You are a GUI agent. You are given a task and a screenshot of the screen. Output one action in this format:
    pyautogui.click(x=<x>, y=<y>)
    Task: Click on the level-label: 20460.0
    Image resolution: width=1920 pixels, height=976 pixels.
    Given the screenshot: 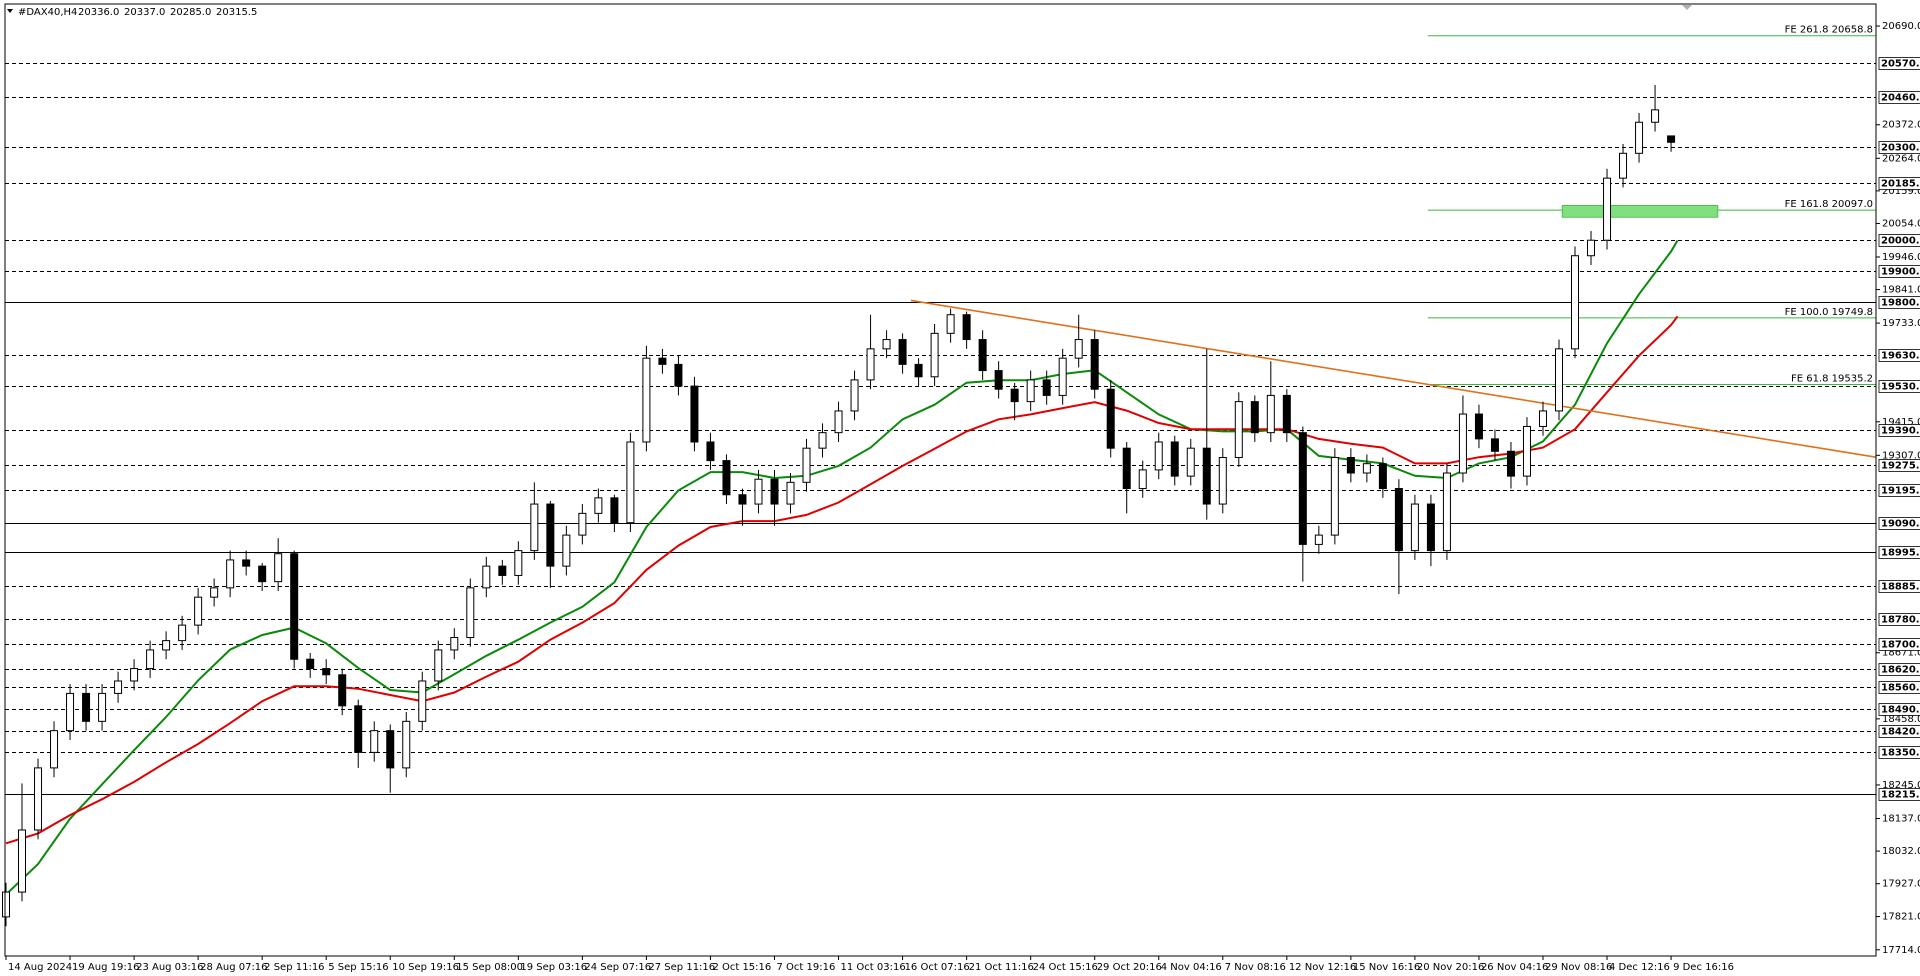 What is the action you would take?
    pyautogui.click(x=1900, y=98)
    